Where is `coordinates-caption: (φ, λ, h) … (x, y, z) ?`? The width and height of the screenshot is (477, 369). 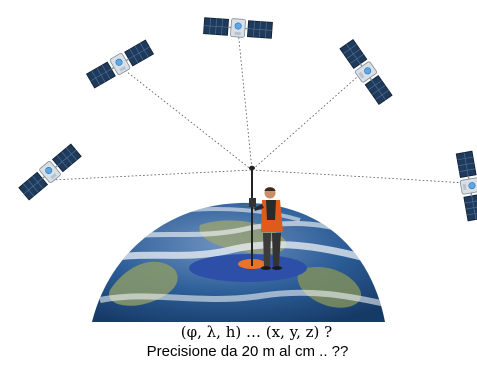 coordinates-caption: (φ, λ, h) … (x, y, z) ? is located at coordinates (256, 332).